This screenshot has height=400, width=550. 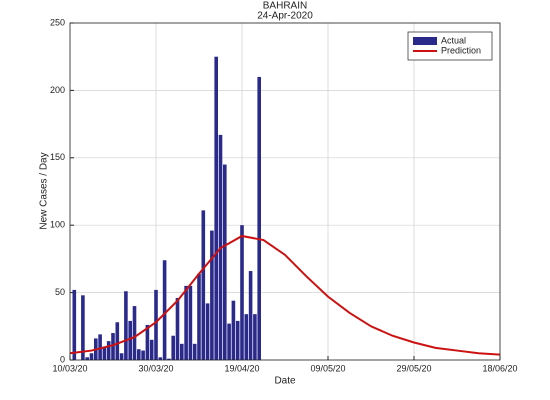 What do you see at coordinates (461, 50) in the screenshot?
I see `legend-label: Prediction` at bounding box center [461, 50].